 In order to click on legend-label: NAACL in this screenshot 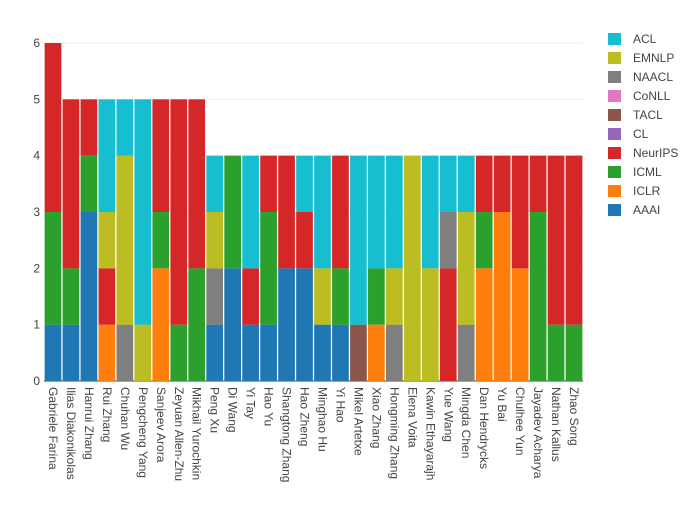, I will do `click(653, 77)`.